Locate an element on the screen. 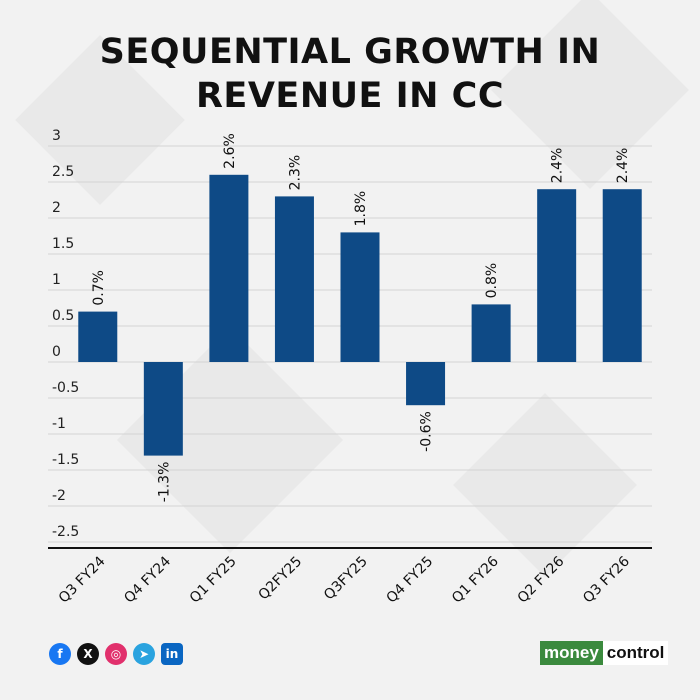 This screenshot has width=700, height=700. moneycontrol-logo: money control is located at coordinates (604, 653).